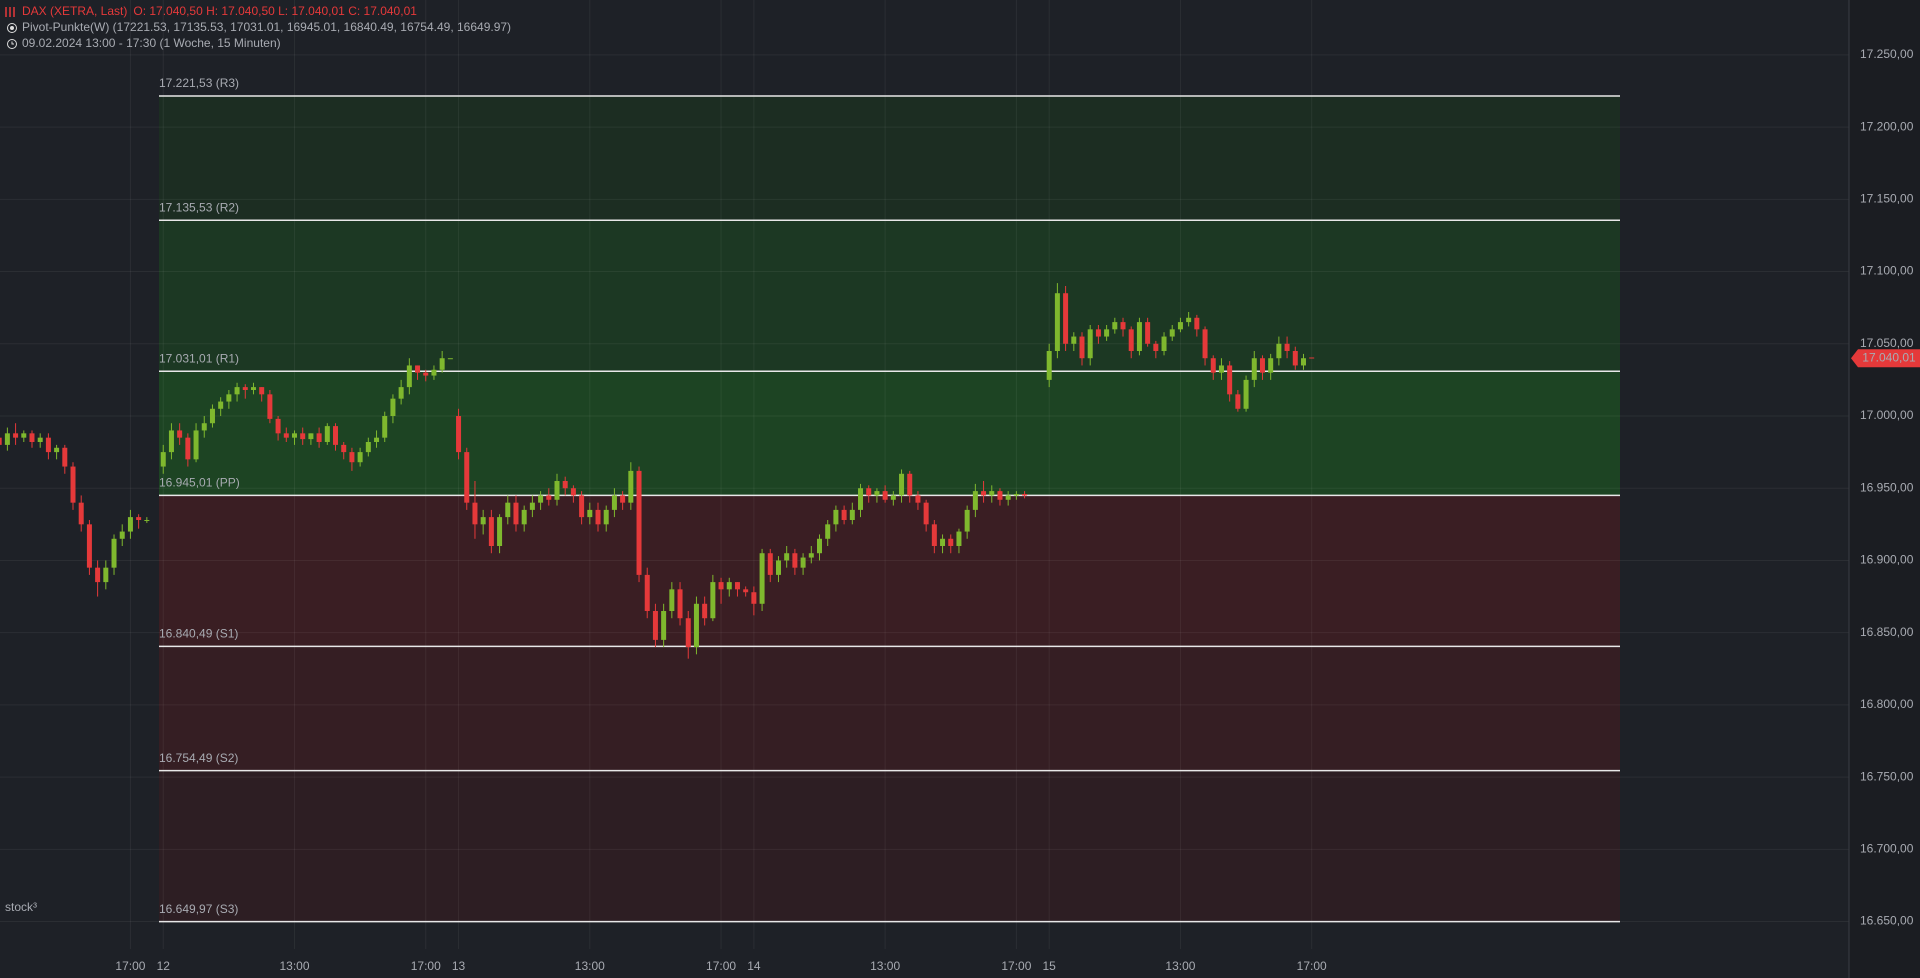 The width and height of the screenshot is (1920, 978). Describe the element at coordinates (1887, 560) in the screenshot. I see `y-tick-label: 16.900,00` at that location.